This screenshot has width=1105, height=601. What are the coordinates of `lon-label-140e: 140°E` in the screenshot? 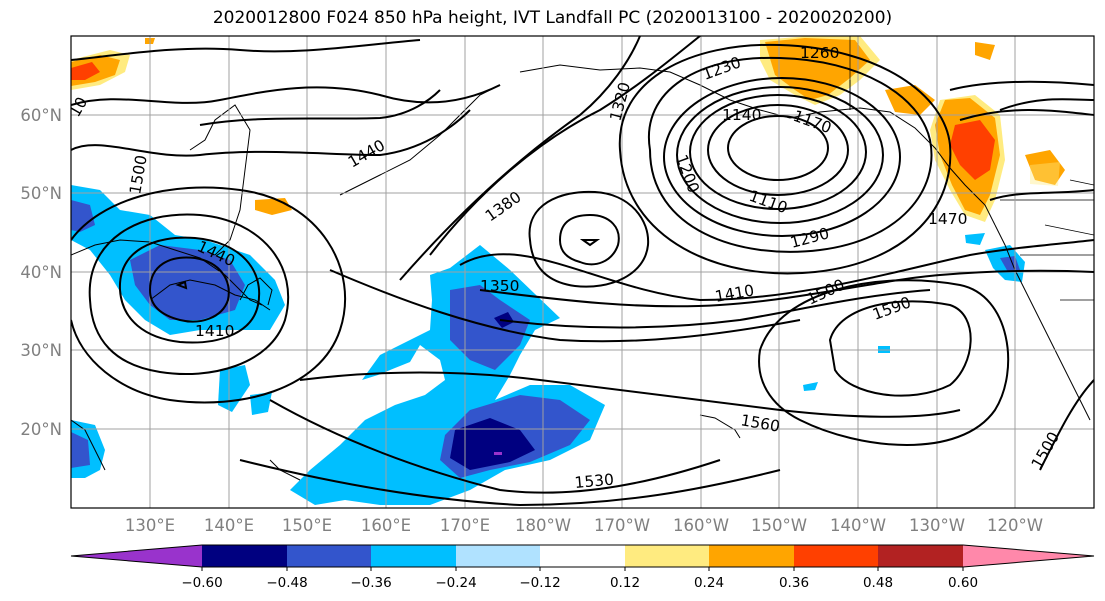 It's located at (229, 525).